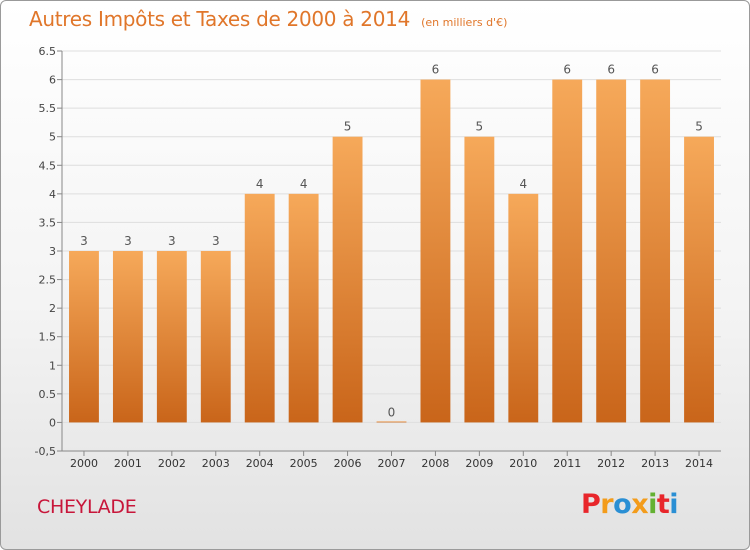 The image size is (750, 550). I want to click on y-tick-label: 4, so click(52, 194).